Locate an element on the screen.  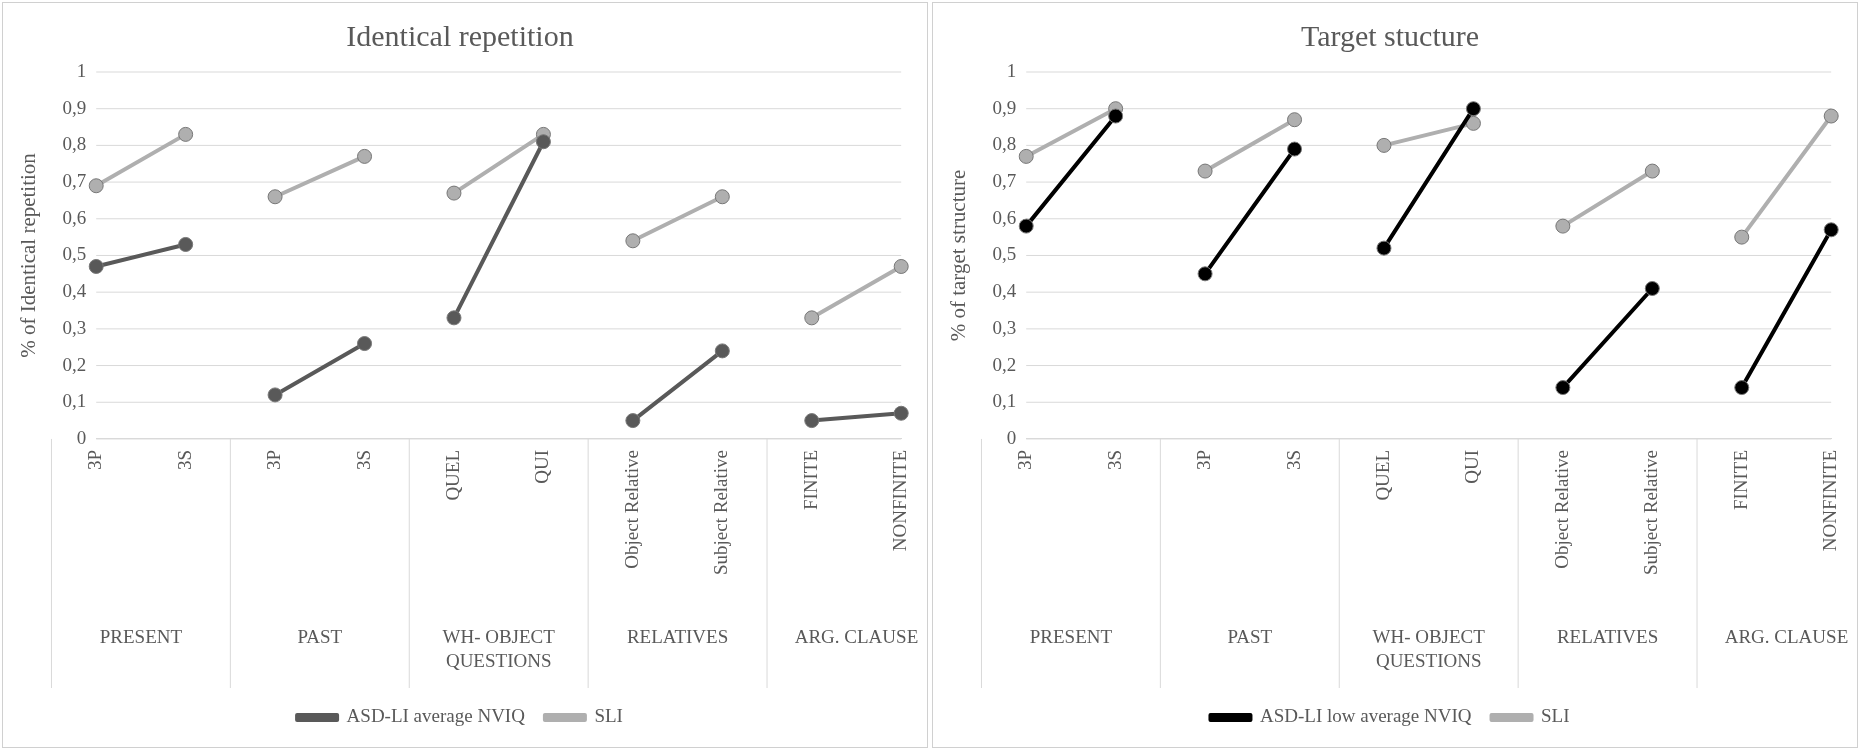
y-axis-title: % of Identical repetition is located at coordinates (28, 255).